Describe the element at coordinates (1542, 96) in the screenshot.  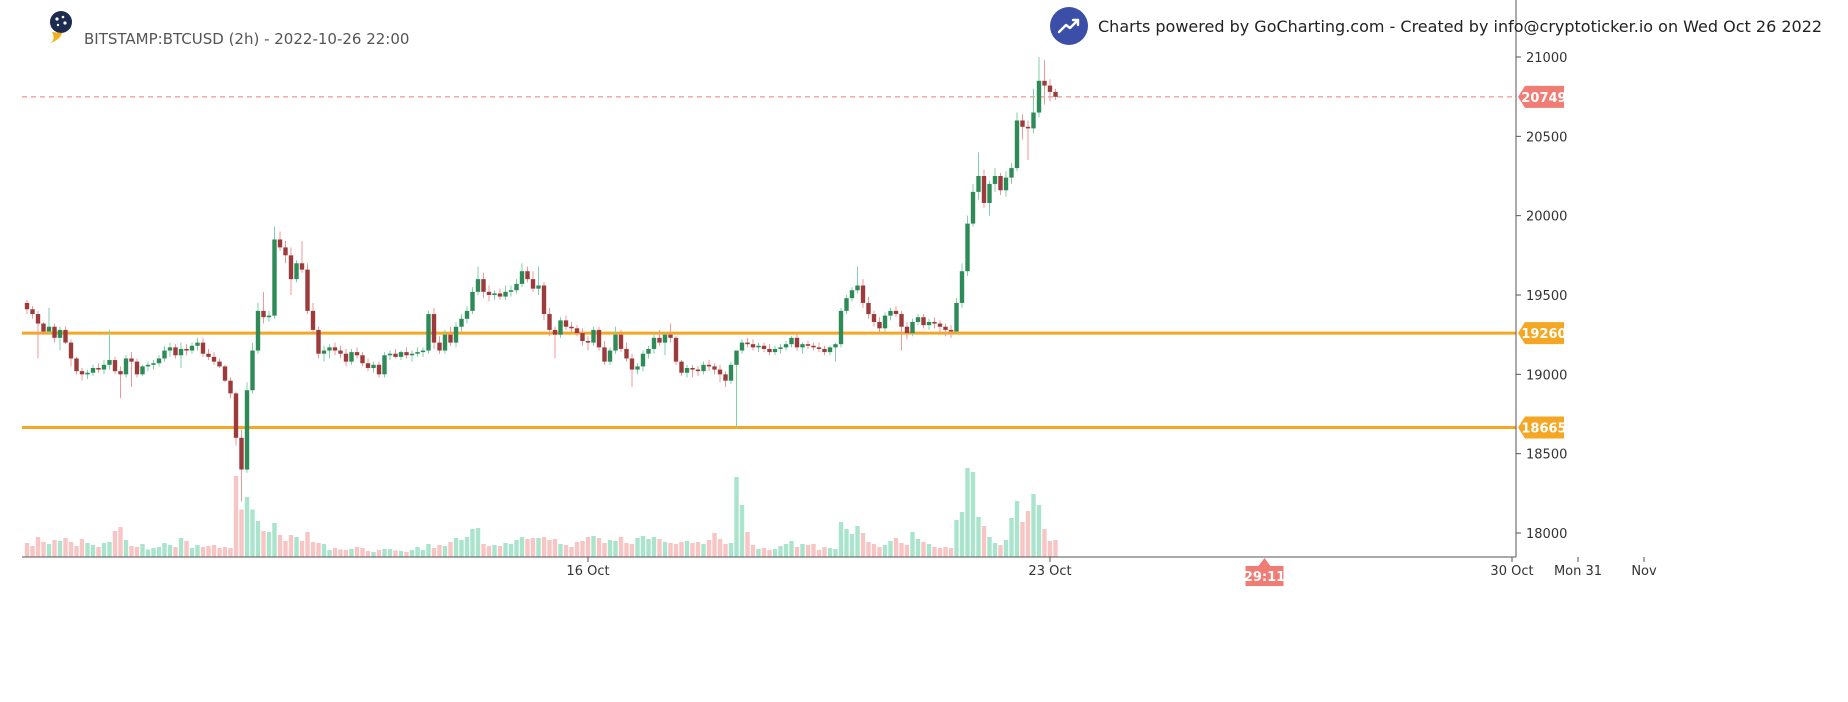
I see `current-price-tag: 20749` at that location.